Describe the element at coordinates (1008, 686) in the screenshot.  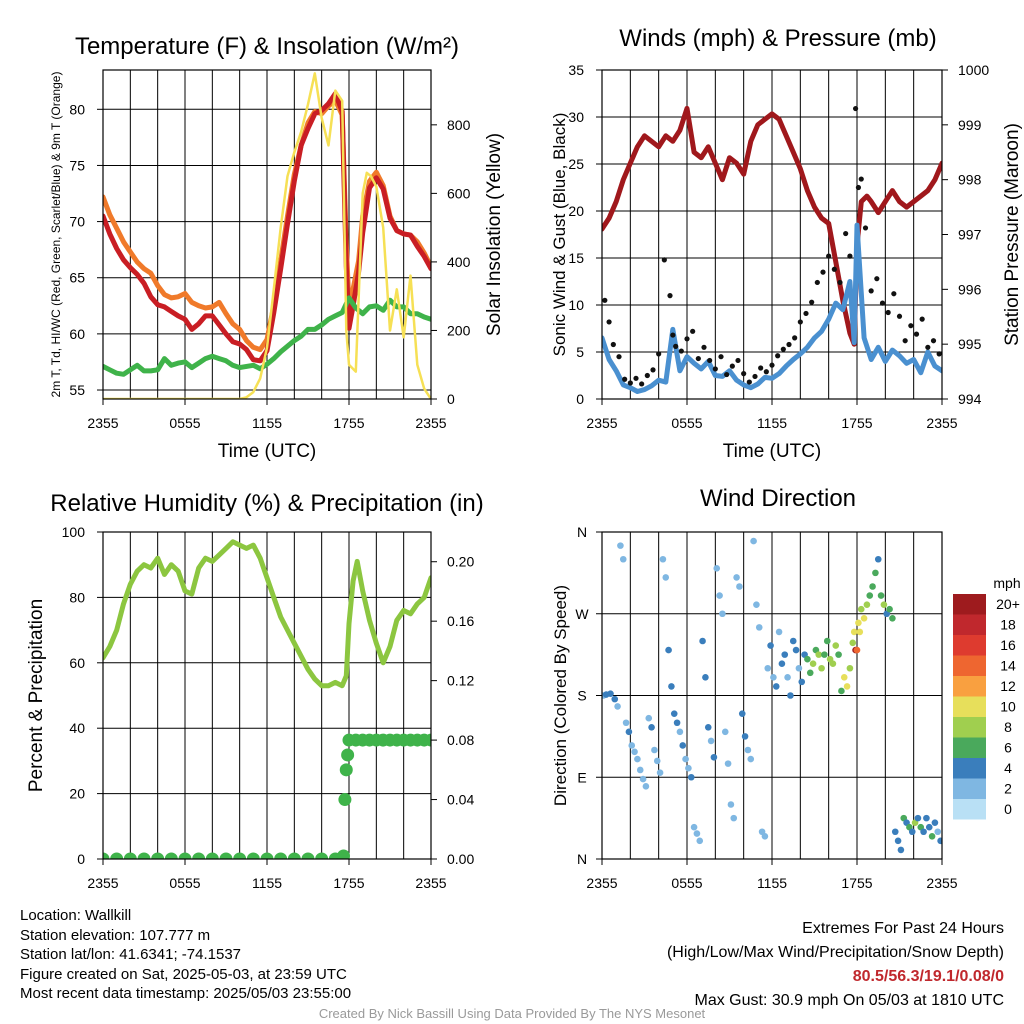
I see `legend-label: 12` at that location.